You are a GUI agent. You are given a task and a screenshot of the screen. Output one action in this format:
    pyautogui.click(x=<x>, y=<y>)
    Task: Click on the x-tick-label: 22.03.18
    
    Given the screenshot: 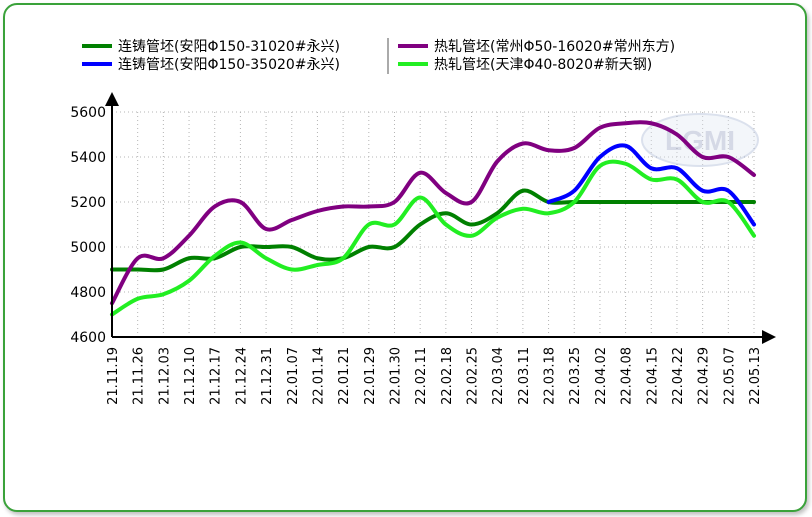 What is the action you would take?
    pyautogui.click(x=550, y=376)
    